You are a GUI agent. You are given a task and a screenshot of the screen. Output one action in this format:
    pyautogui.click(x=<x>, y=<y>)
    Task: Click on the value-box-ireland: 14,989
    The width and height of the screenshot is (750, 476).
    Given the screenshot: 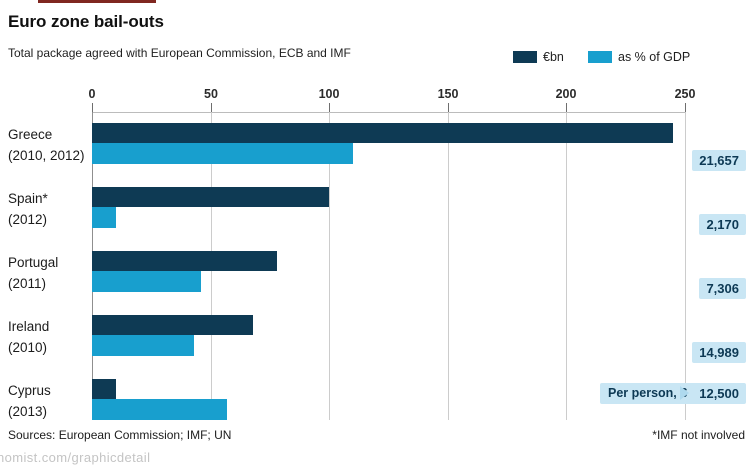 What is the action you would take?
    pyautogui.click(x=719, y=352)
    